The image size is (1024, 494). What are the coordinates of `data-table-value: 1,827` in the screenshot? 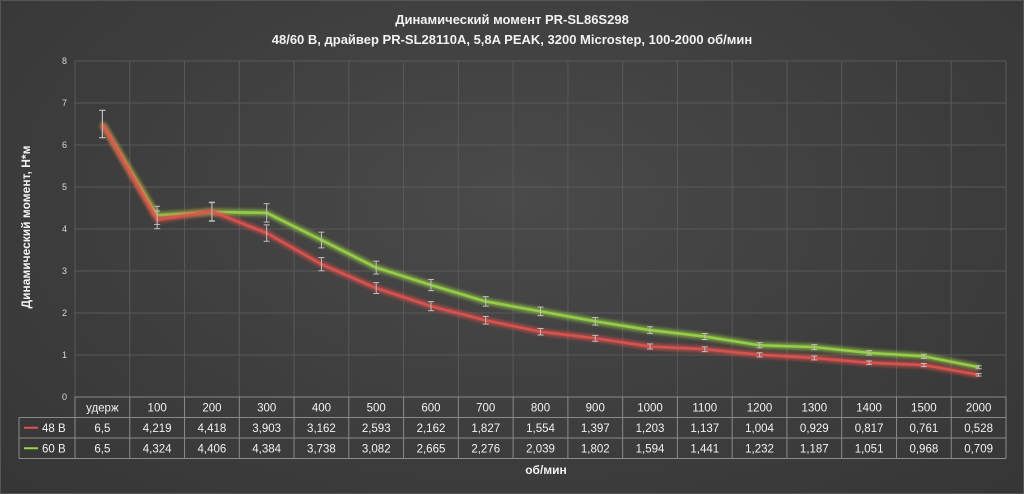 It's located at (485, 429).